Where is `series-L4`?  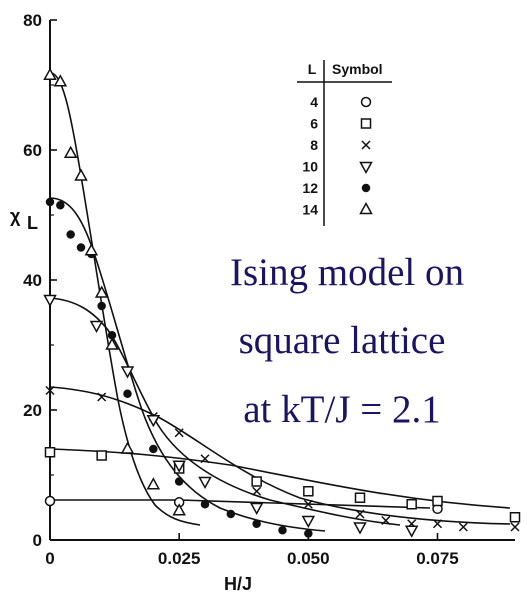
series-L4 is located at coordinates (243, 505).